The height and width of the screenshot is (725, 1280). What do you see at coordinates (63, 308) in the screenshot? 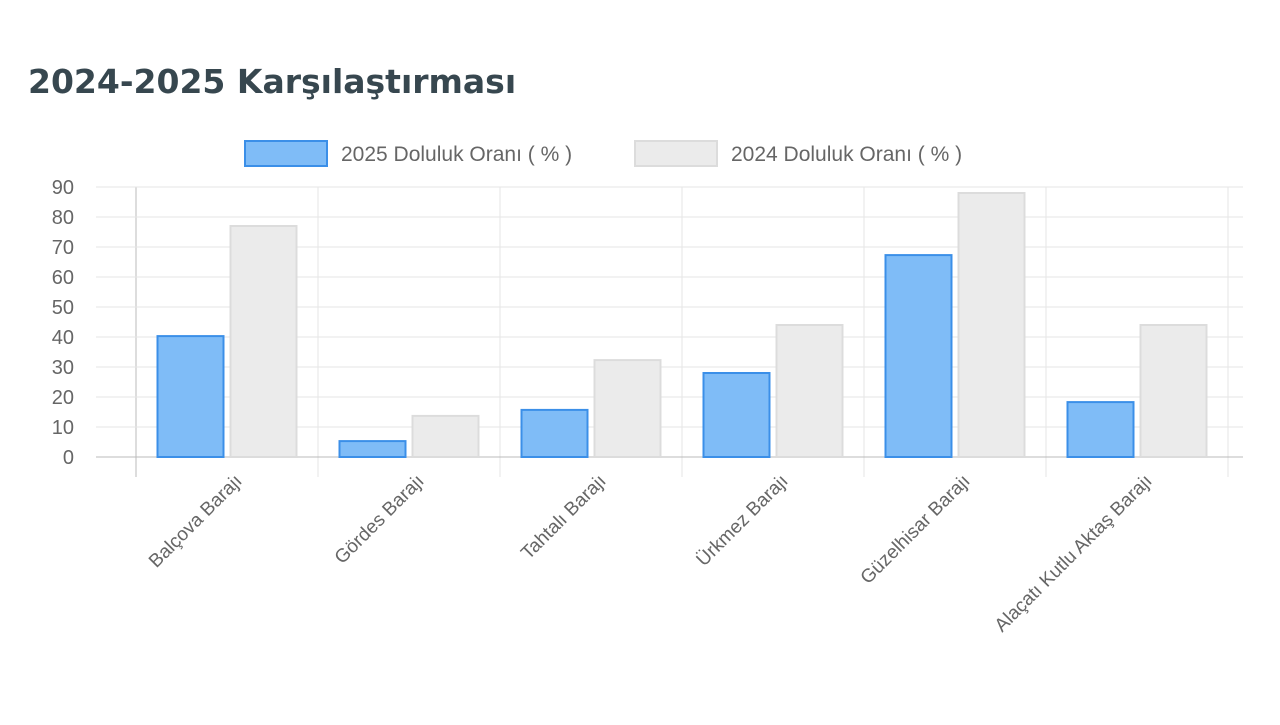
I see `y-tick-label: 50` at bounding box center [63, 308].